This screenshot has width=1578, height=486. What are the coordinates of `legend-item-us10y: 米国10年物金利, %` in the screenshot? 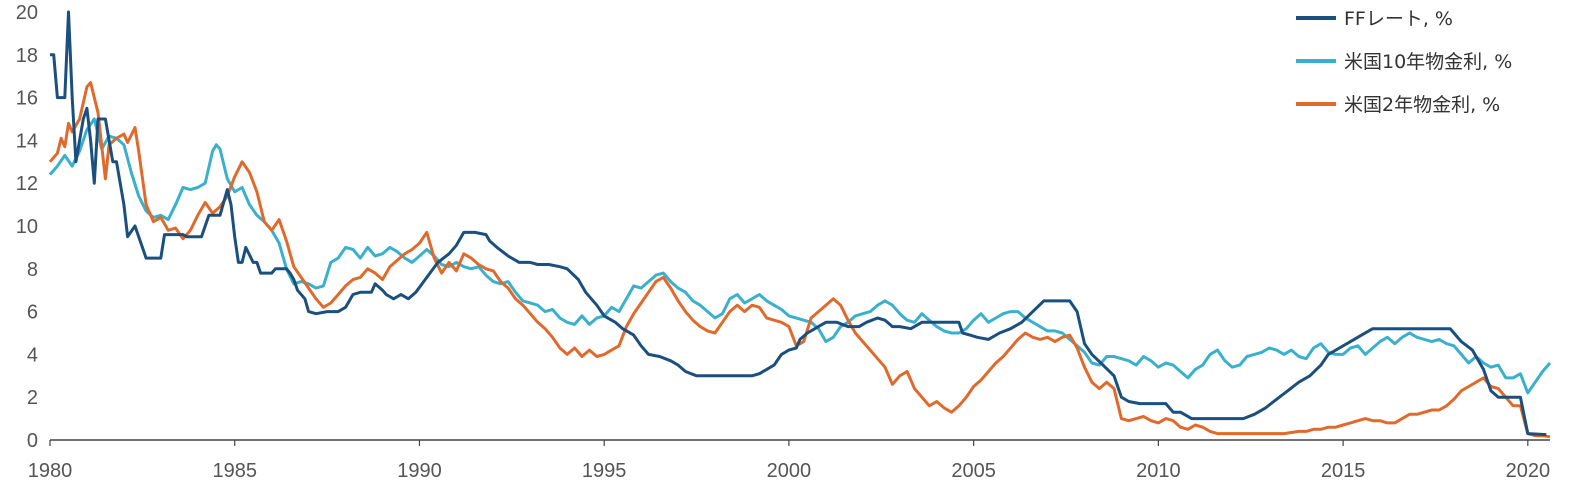 It's located at (1404, 62).